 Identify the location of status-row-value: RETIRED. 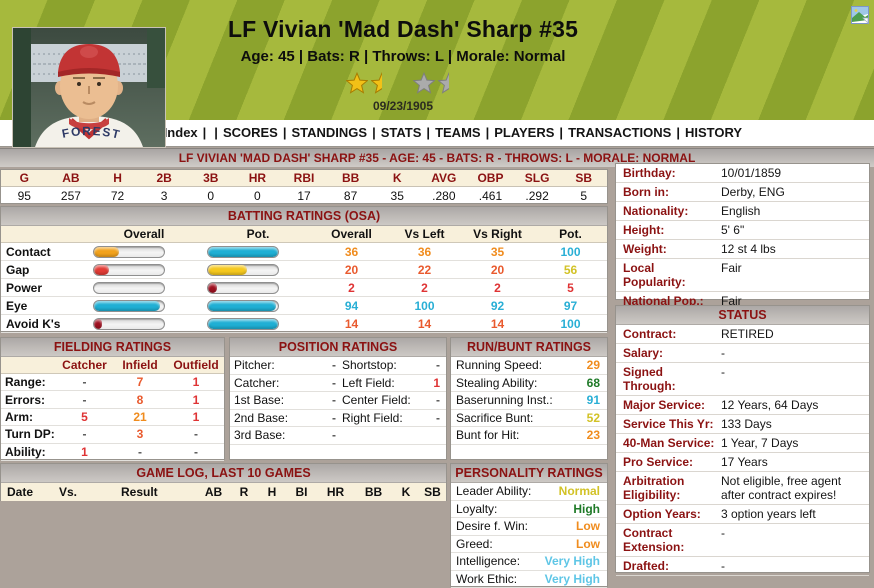
(794, 334).